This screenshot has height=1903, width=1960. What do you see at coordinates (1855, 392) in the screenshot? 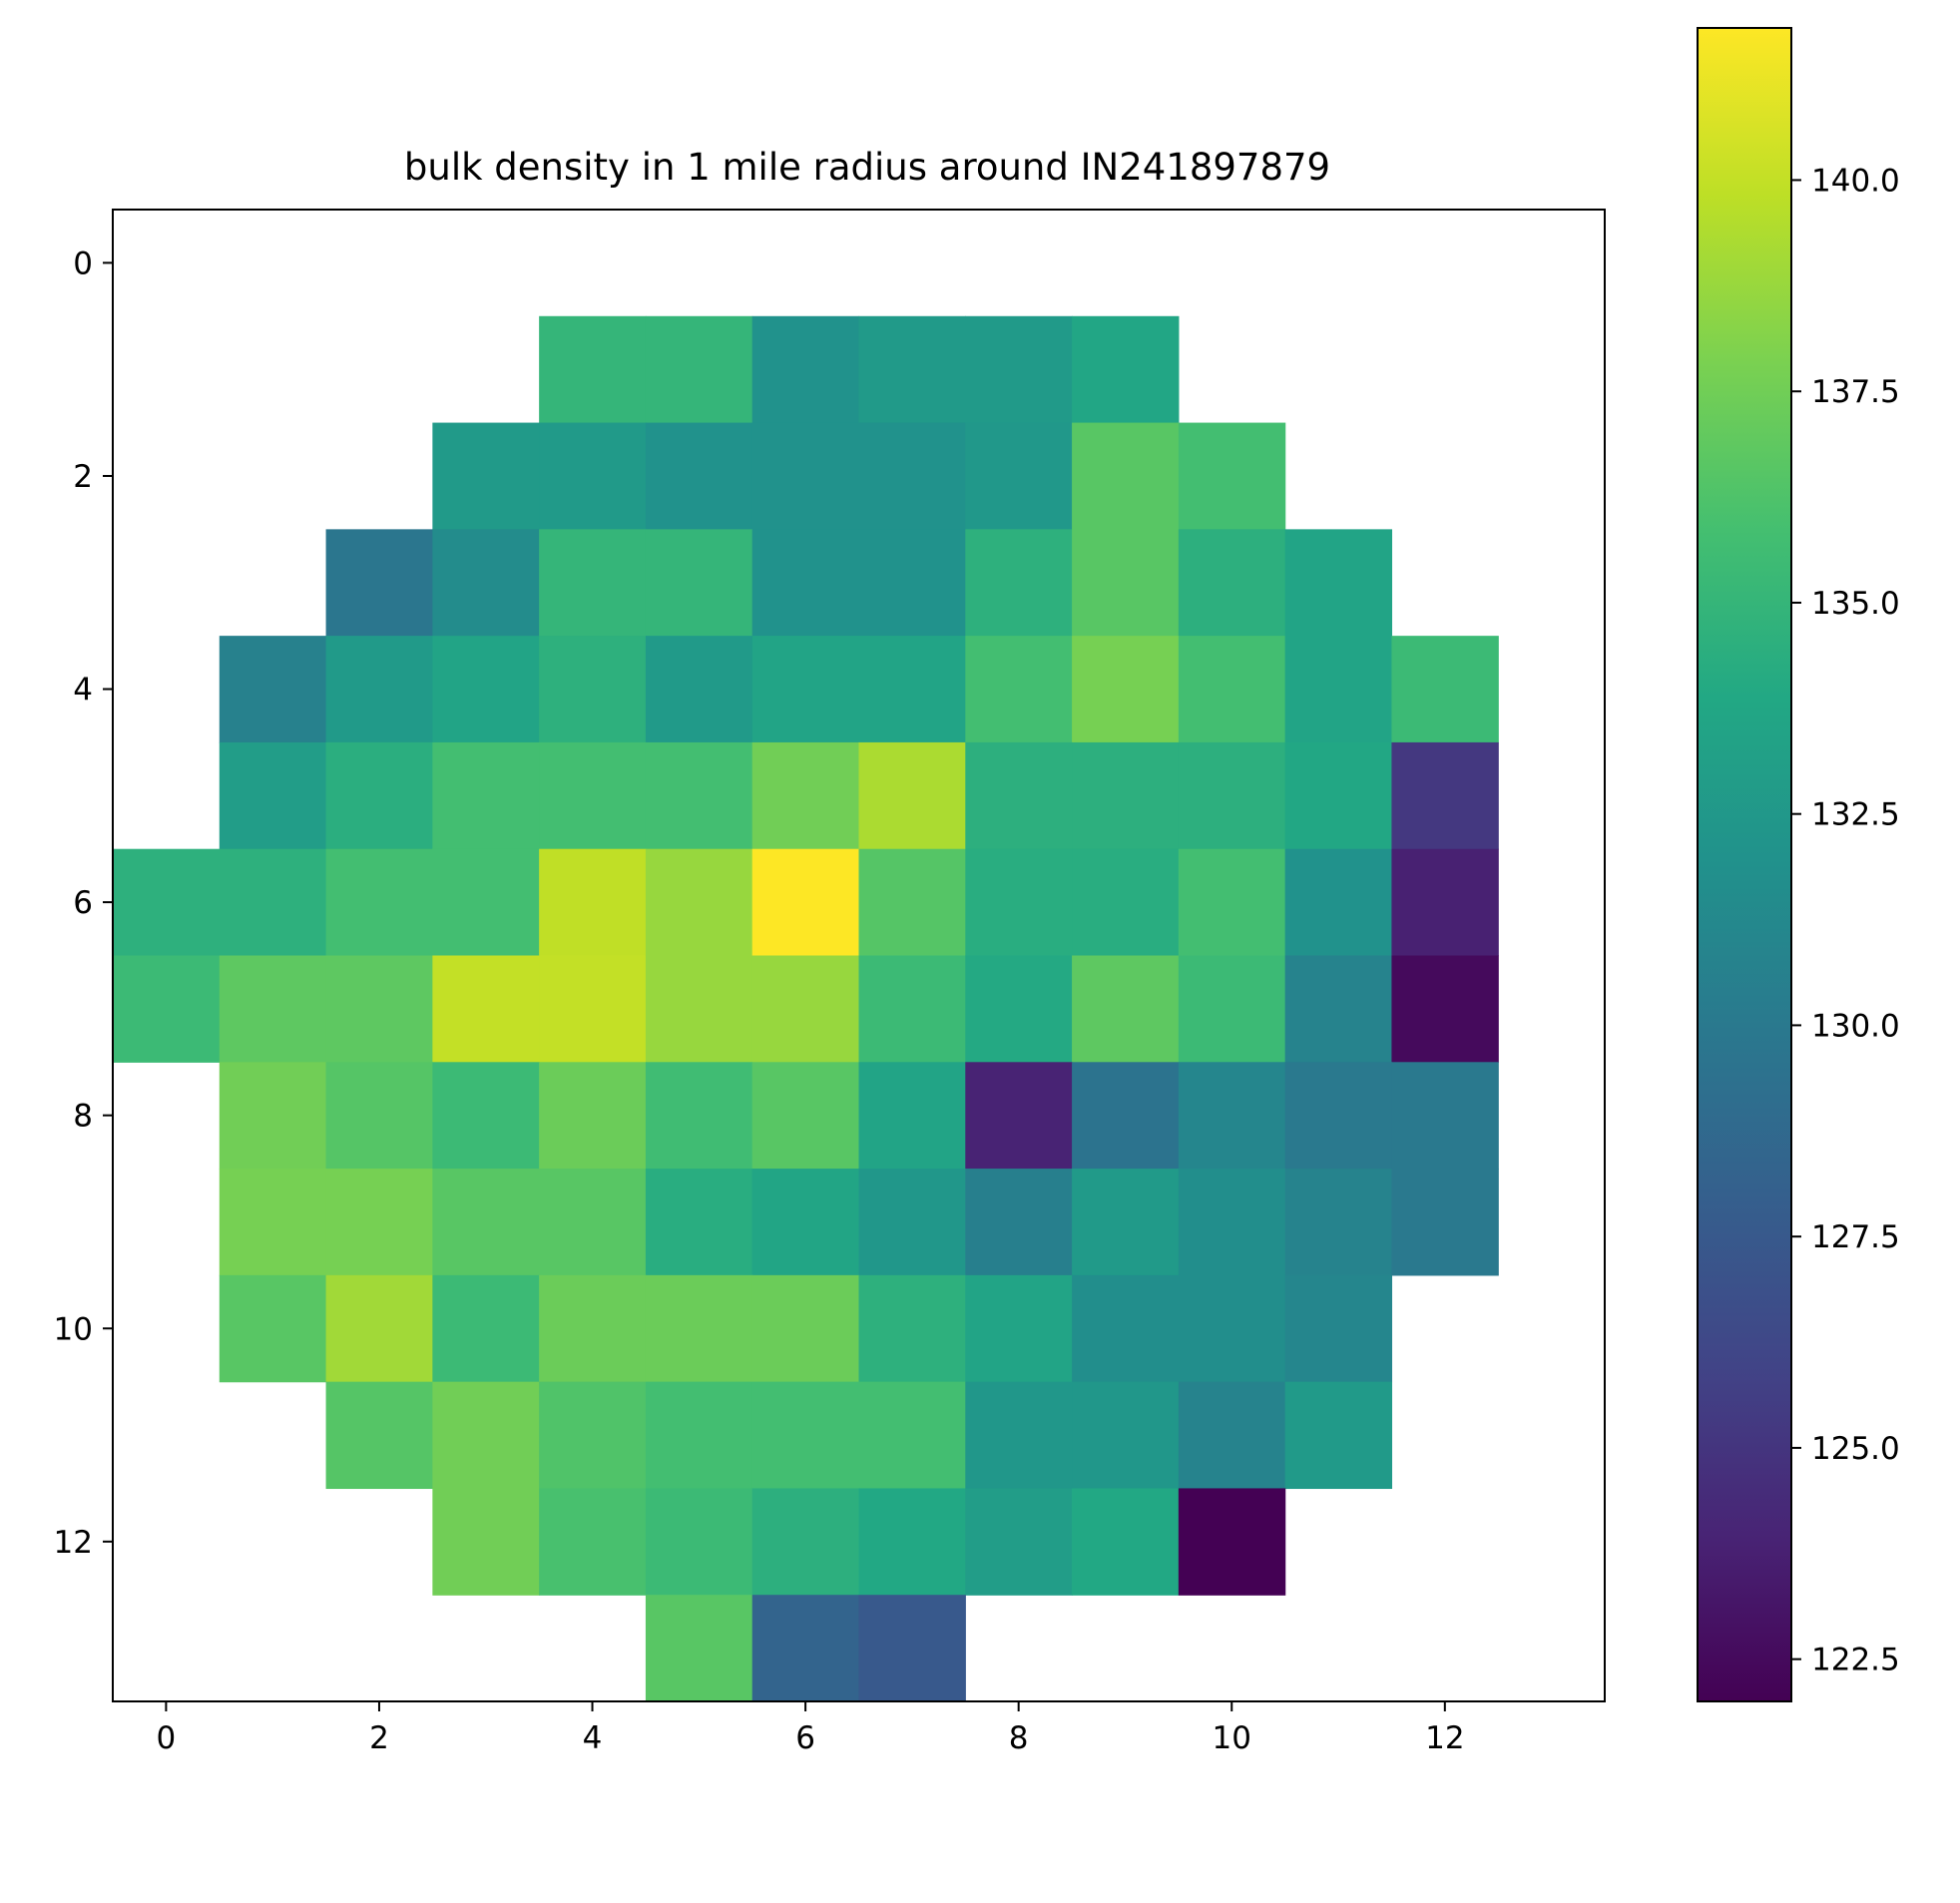
I see `colorbar-tick-label: 137.5` at bounding box center [1855, 392].